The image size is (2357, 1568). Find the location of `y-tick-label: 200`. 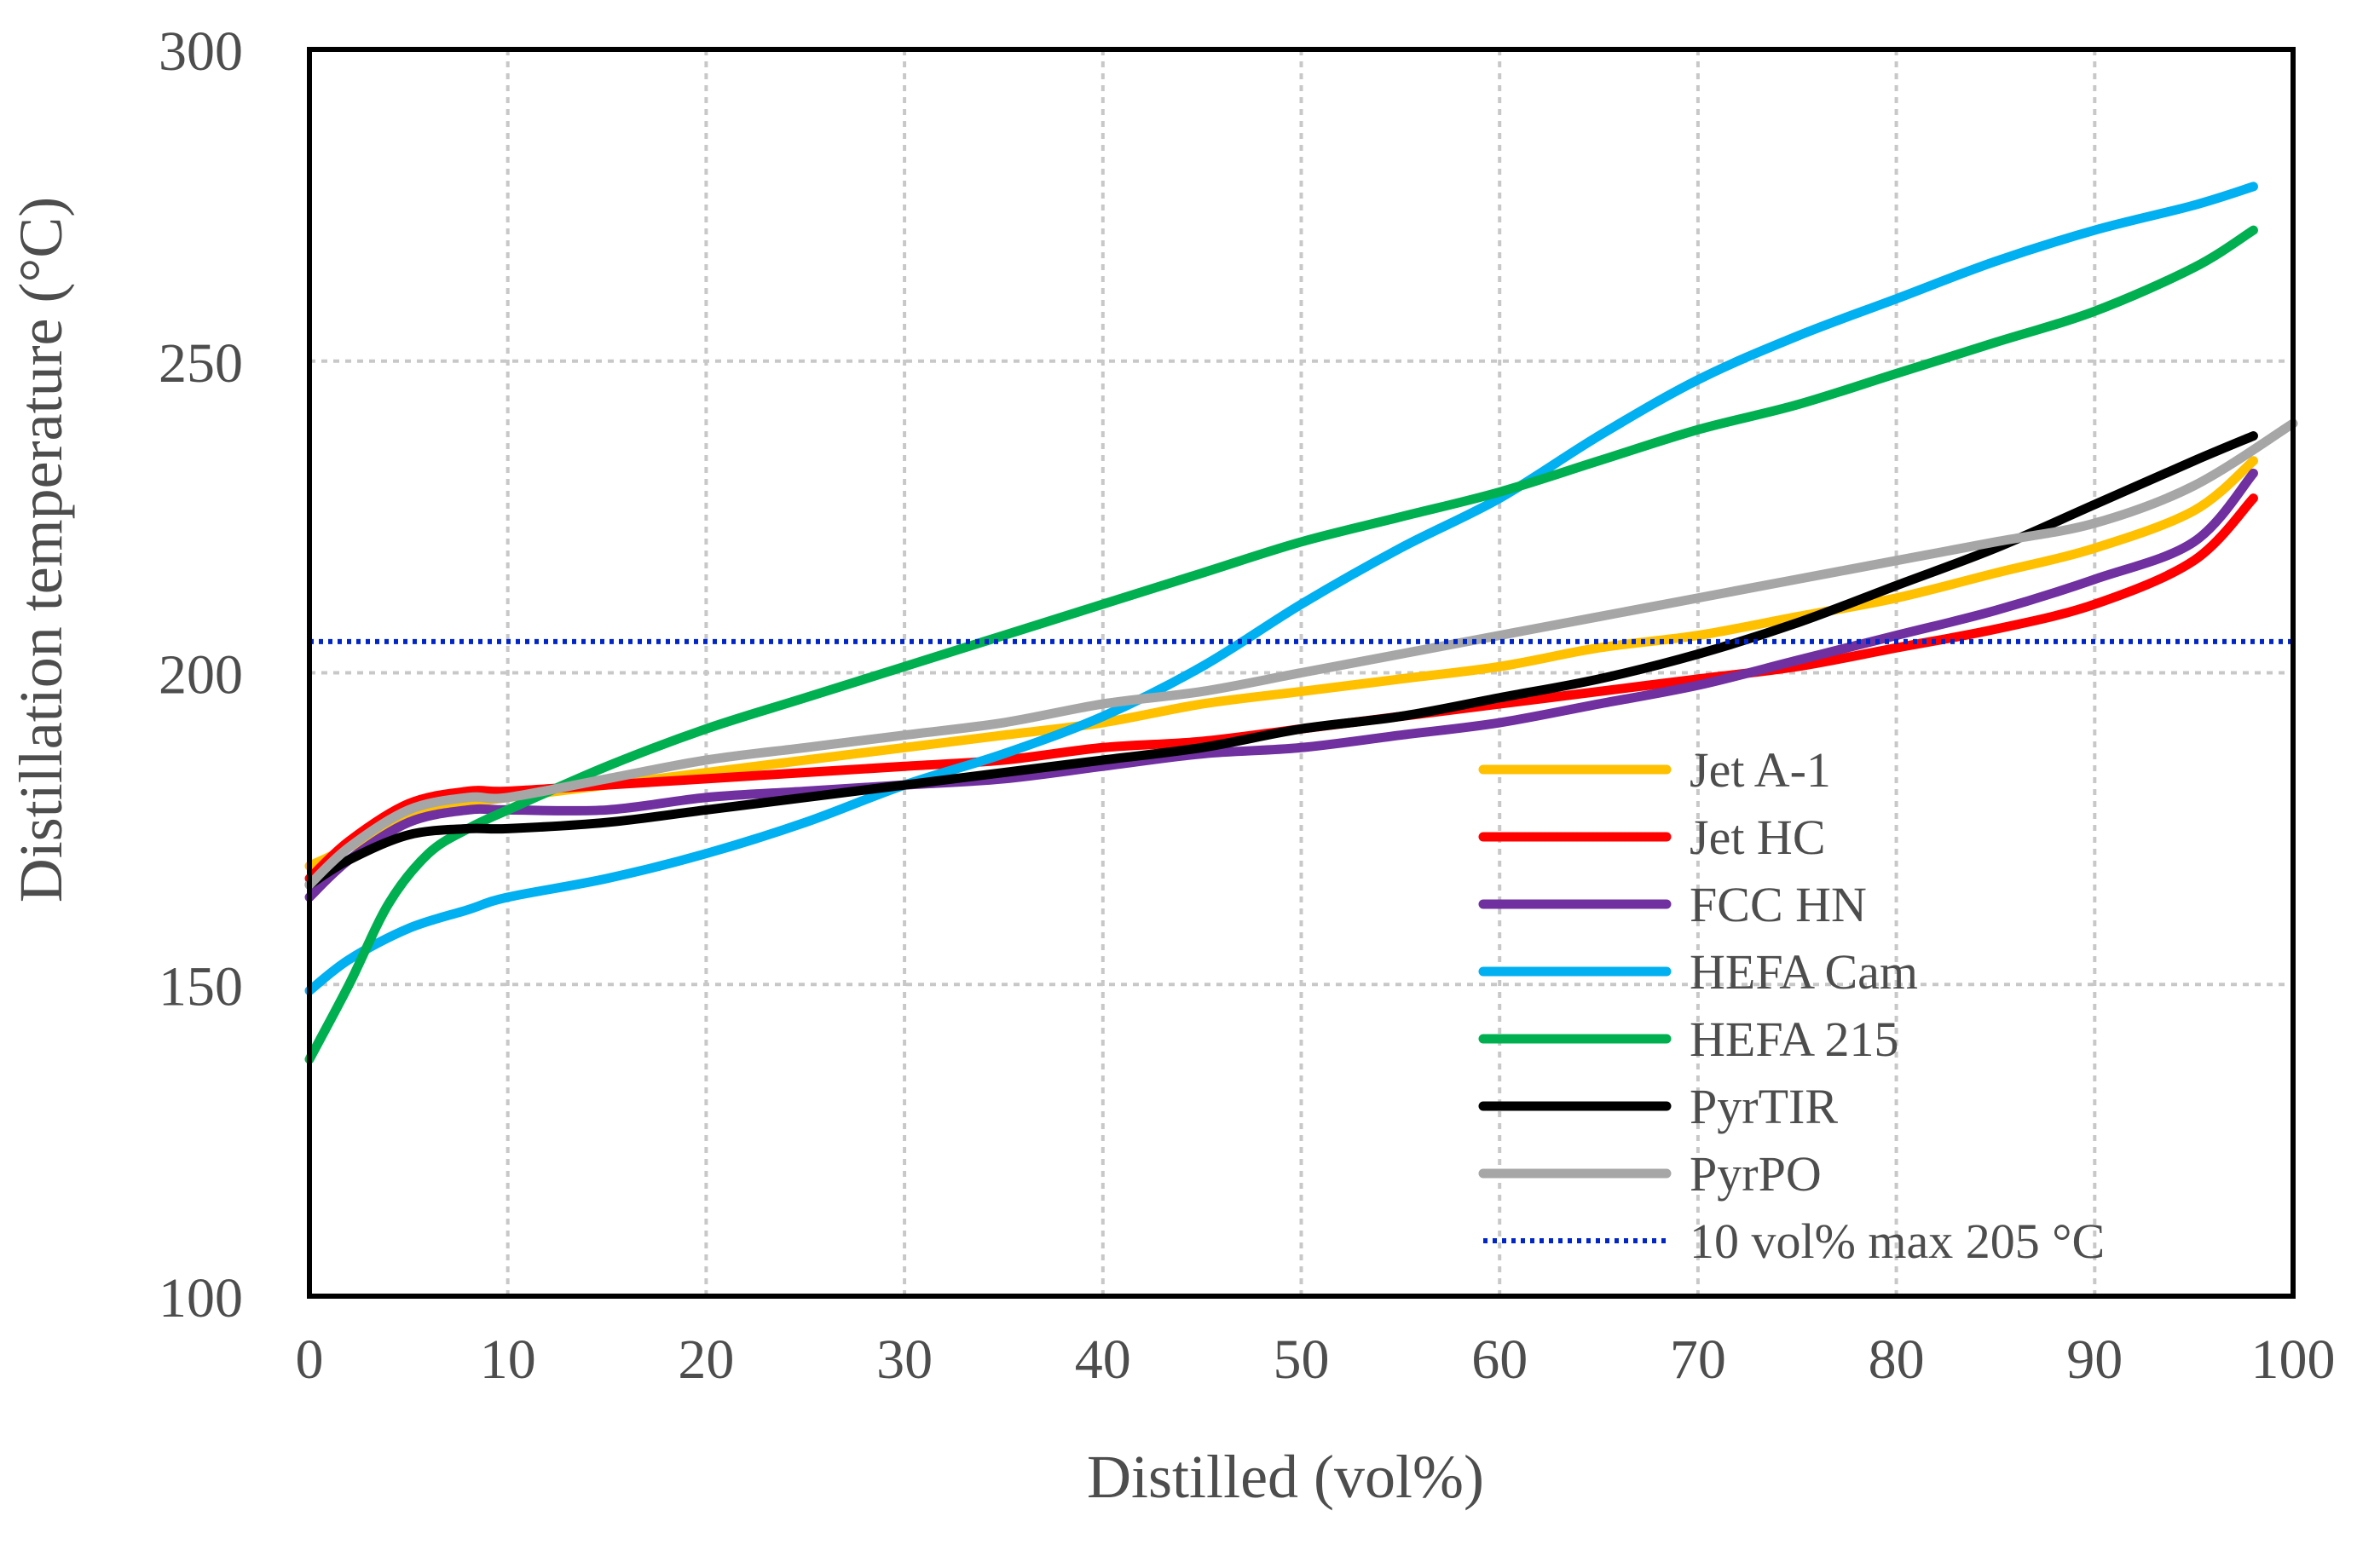

y-tick-label: 200 is located at coordinates (201, 675).